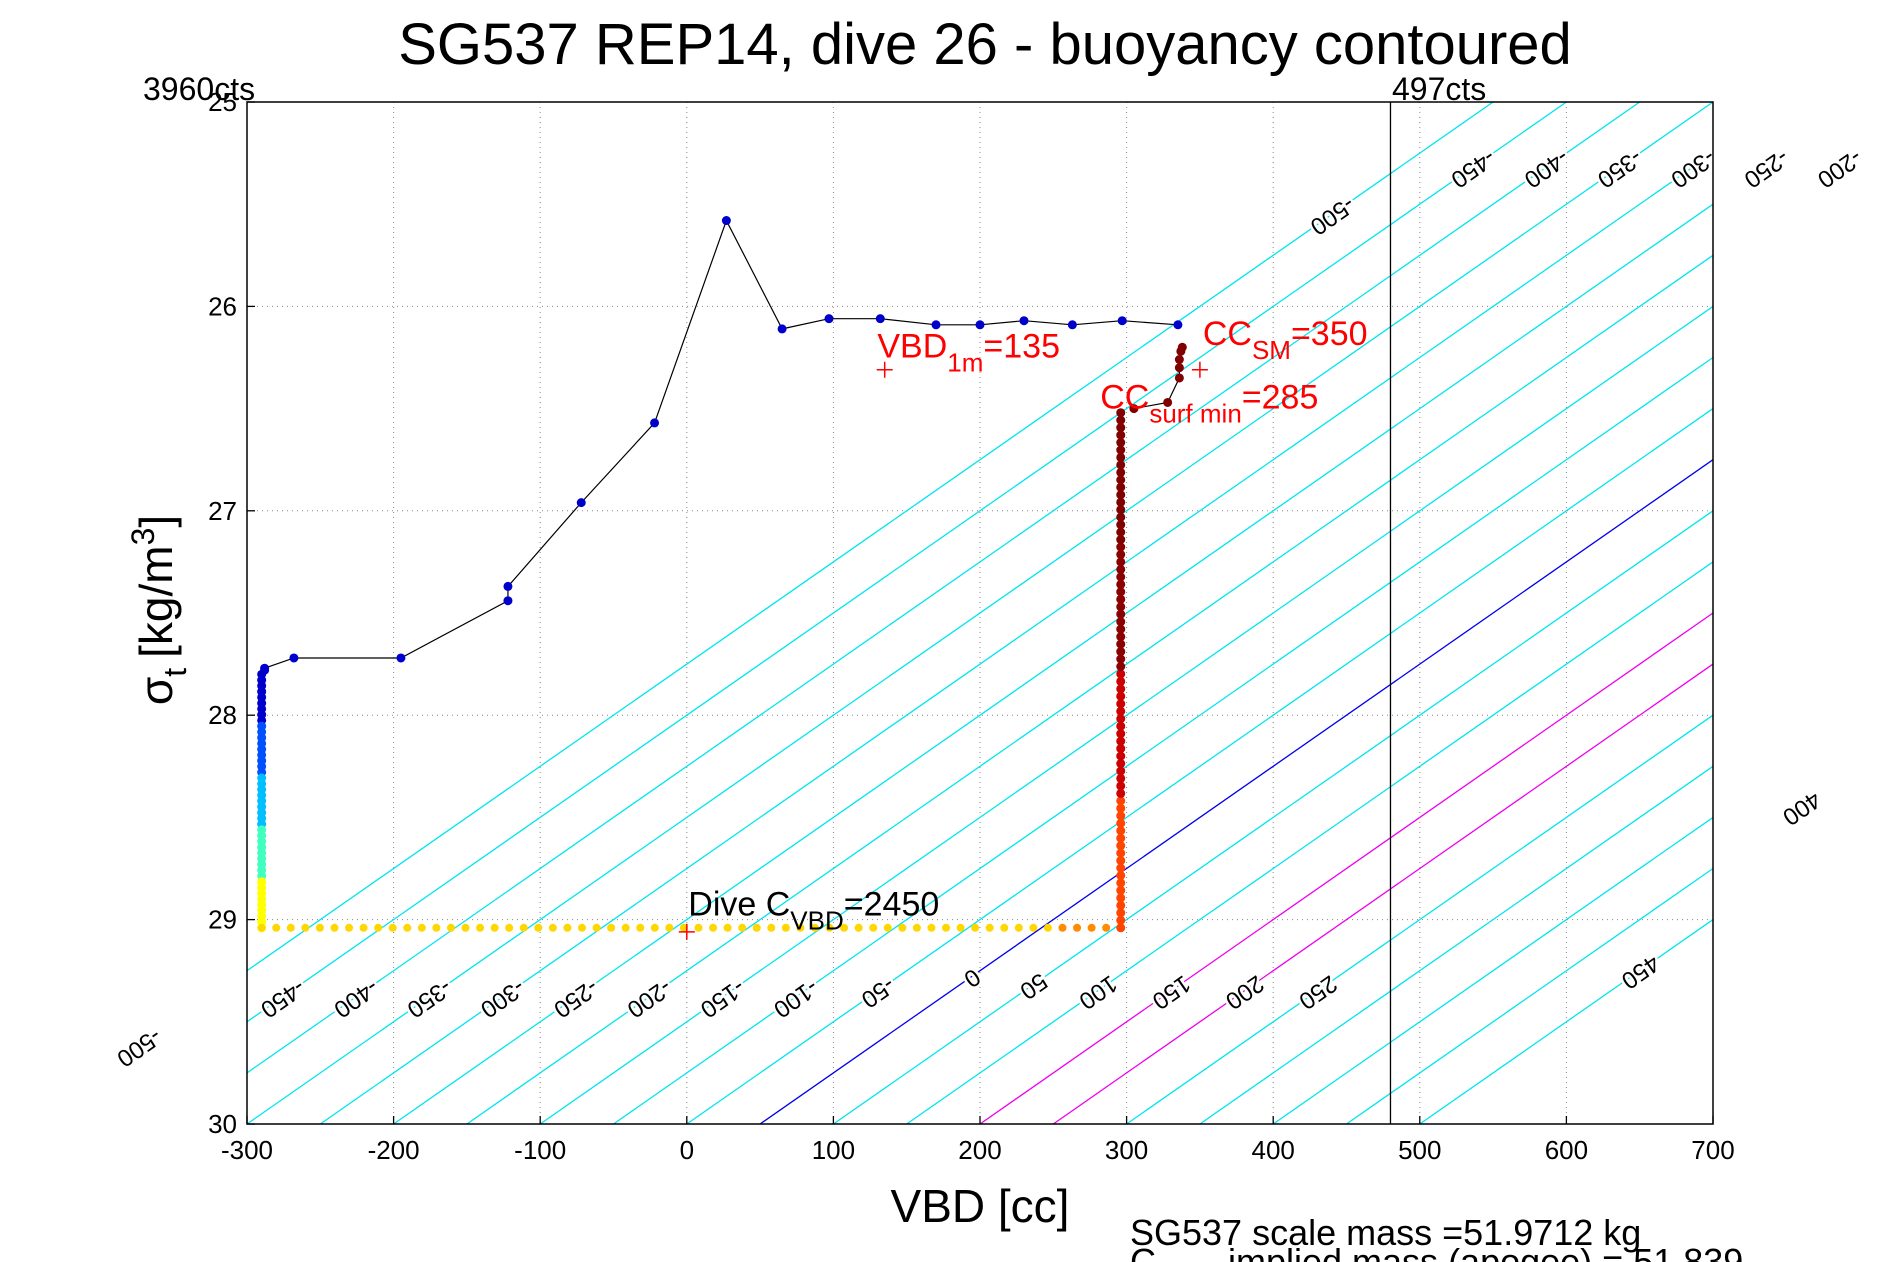  I want to click on y-axis-label-sub: t, so click(175, 672).